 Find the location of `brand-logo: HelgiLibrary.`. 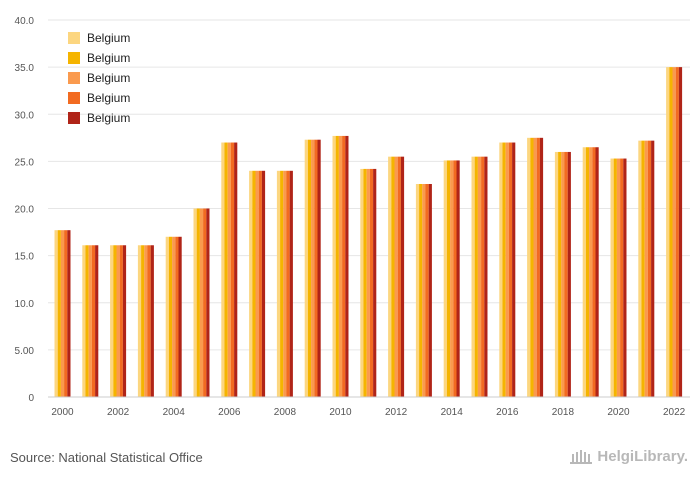

brand-logo: HelgiLibrary. is located at coordinates (628, 456).